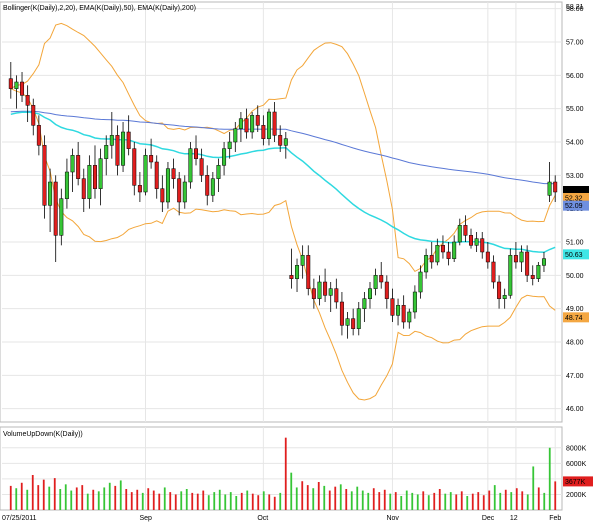 Image resolution: width=600 pixels, height=524 pixels. Describe the element at coordinates (575, 376) in the screenshot. I see `price-tick-label: 47.00` at that location.